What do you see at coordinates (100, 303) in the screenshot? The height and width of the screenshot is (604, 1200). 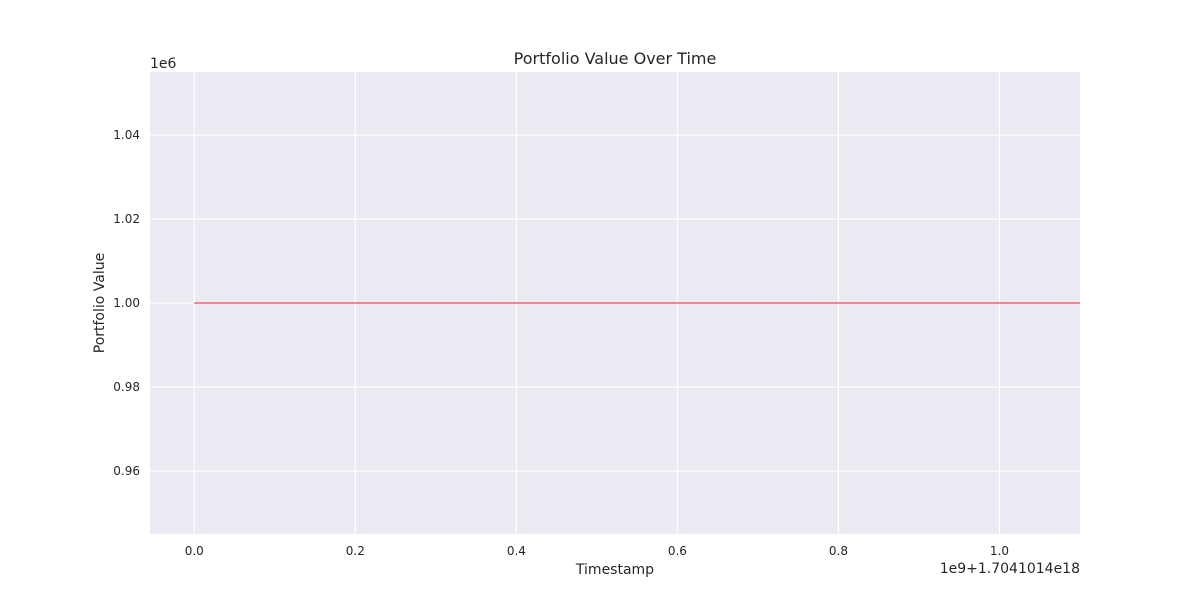 I see `y-axis-label: Portfolio Value` at bounding box center [100, 303].